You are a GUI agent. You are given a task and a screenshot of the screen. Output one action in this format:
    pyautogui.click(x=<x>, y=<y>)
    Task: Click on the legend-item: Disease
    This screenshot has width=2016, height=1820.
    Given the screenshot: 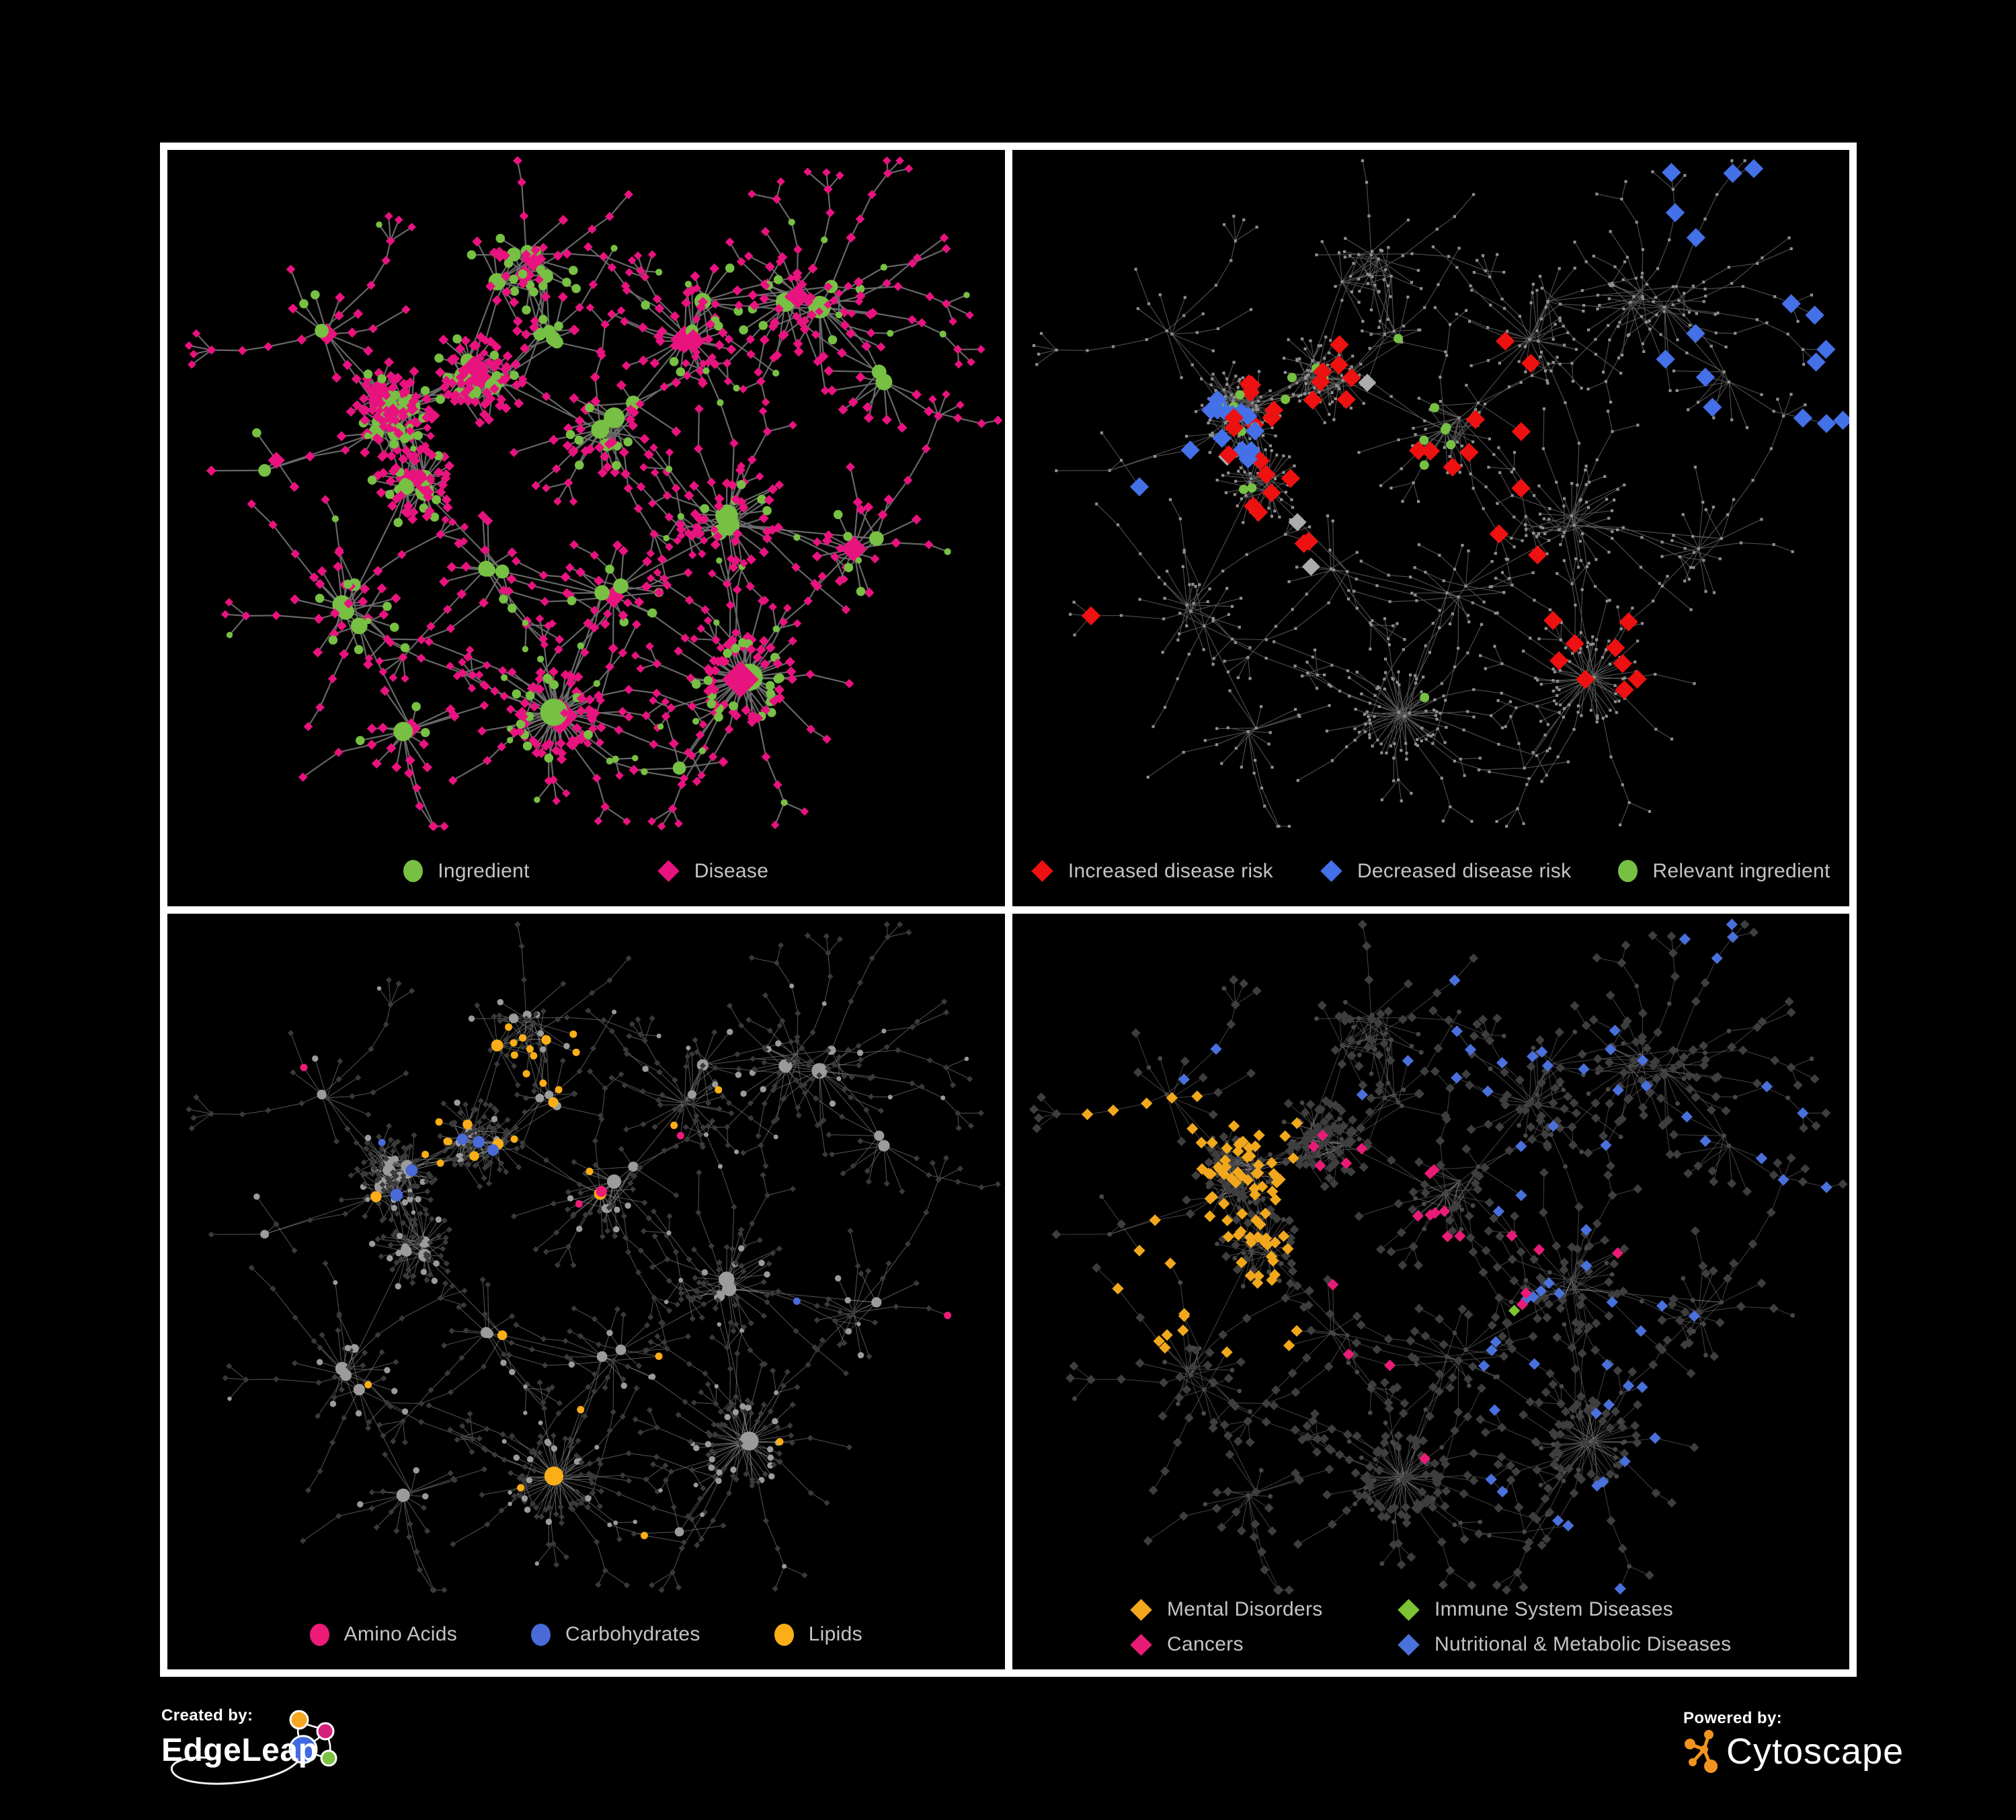 What is the action you would take?
    pyautogui.click(x=712, y=871)
    